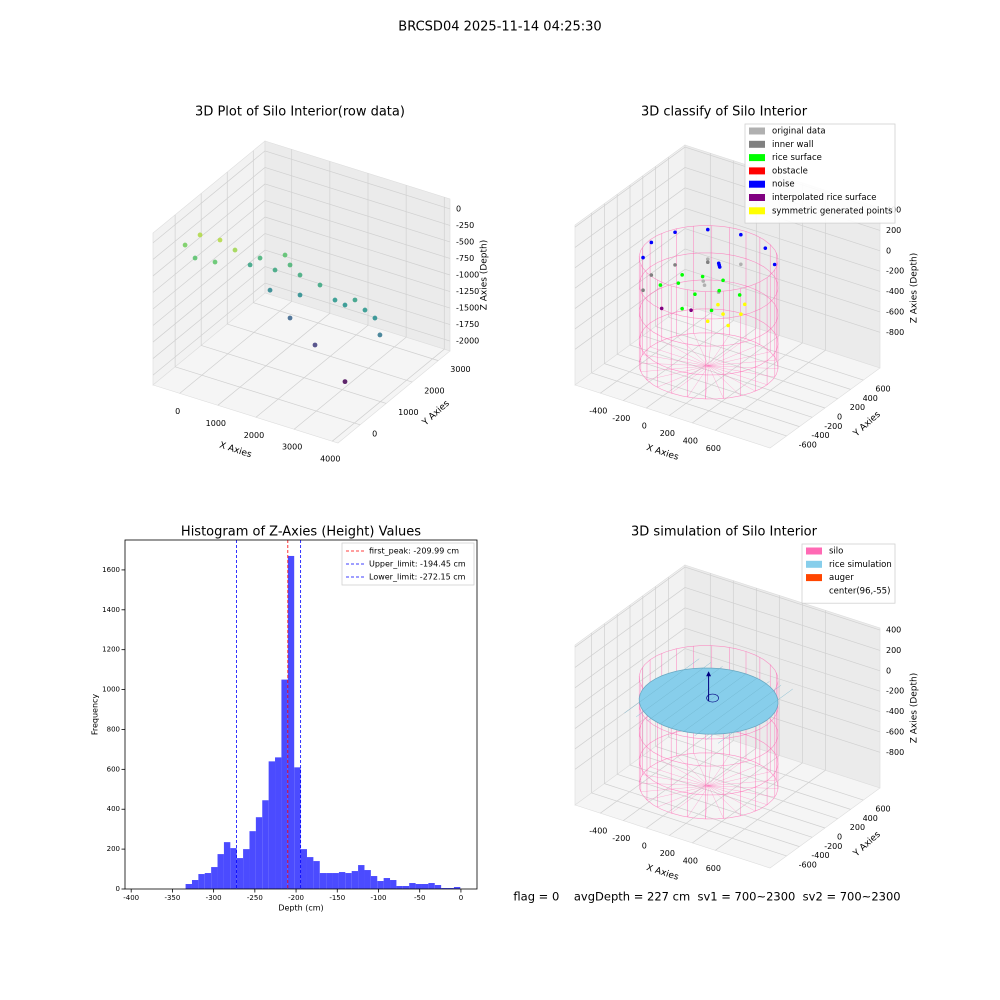  What do you see at coordinates (724, 532) in the screenshot?
I see `chart-title: 3D simulation of Silo Interior` at bounding box center [724, 532].